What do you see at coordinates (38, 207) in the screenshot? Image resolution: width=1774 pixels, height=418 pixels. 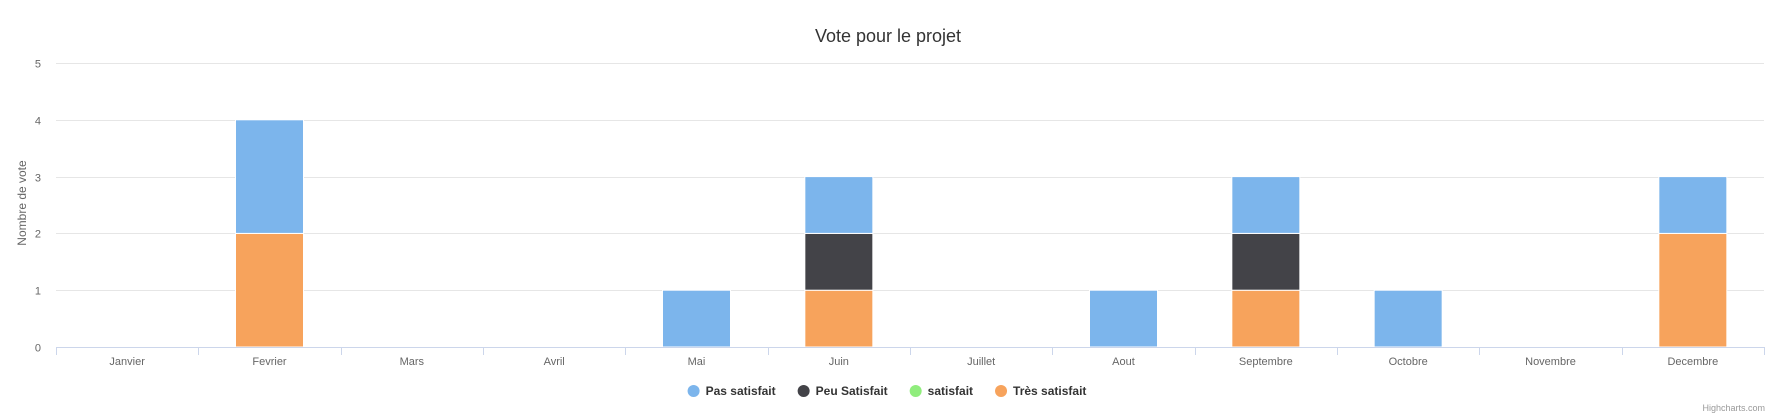 I see `y-axis-ticks: 0 1 2 3 4 5` at bounding box center [38, 207].